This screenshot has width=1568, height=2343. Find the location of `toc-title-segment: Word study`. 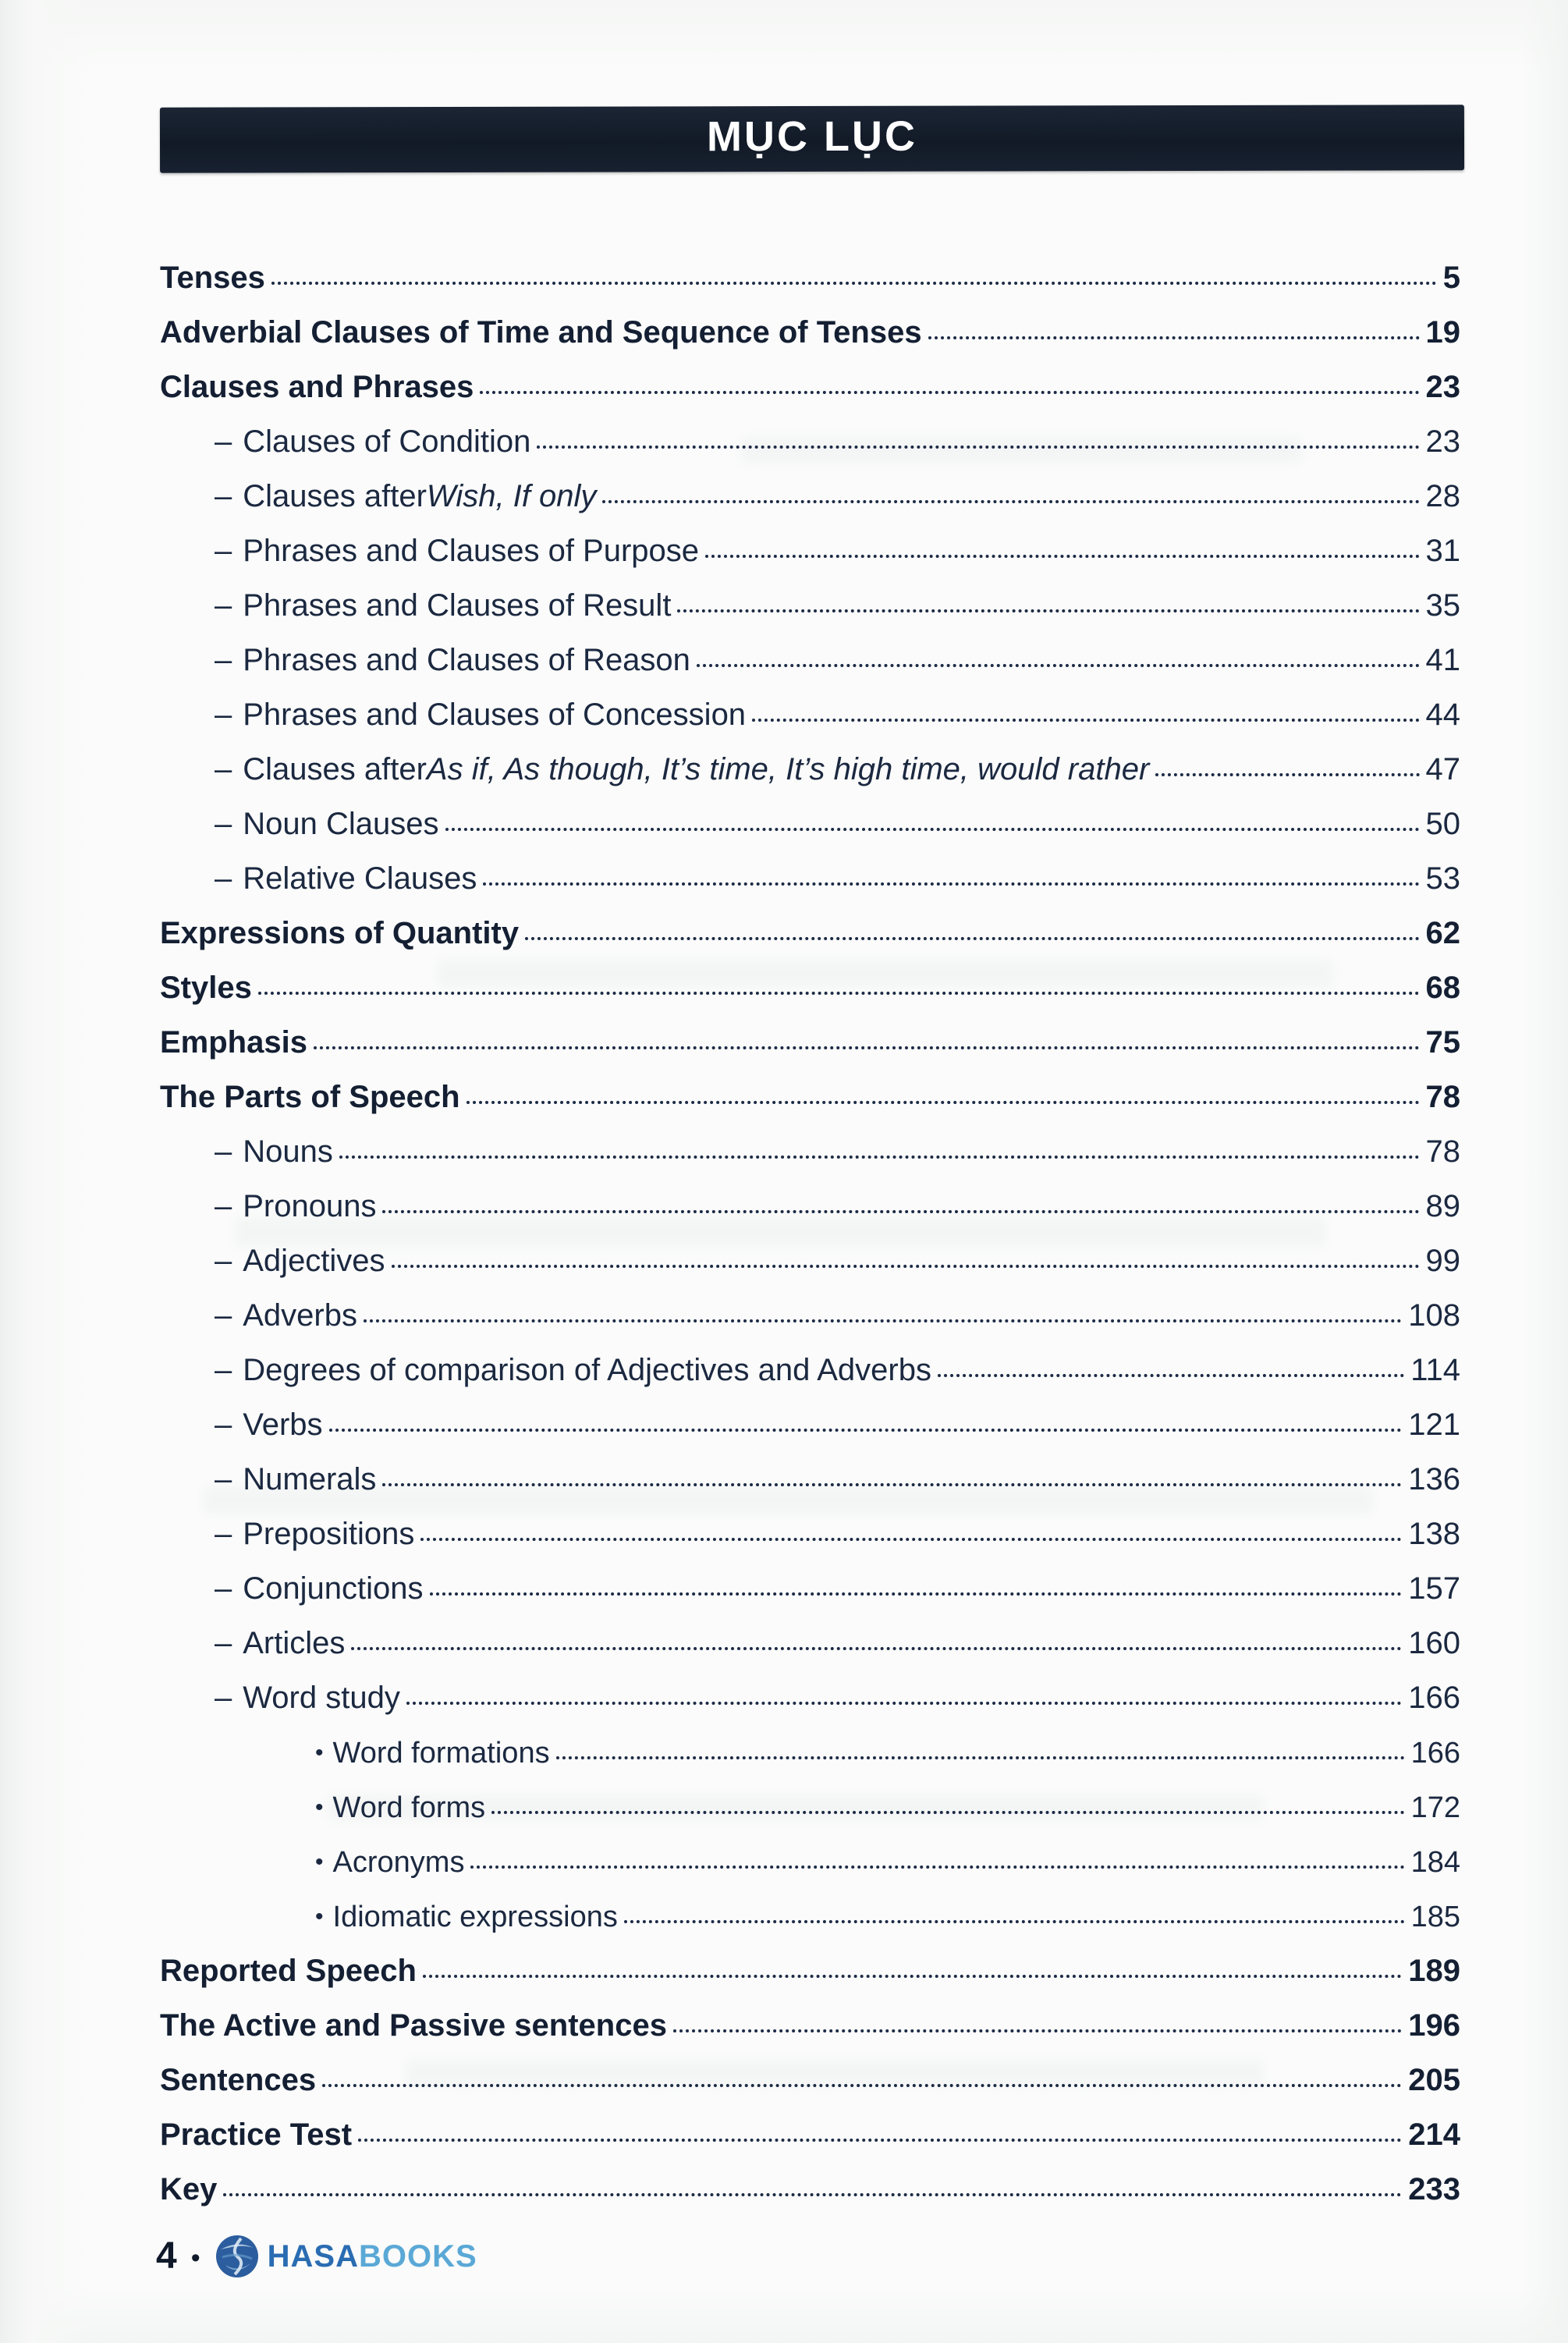

toc-title-segment: Word study is located at coordinates (321, 1698).